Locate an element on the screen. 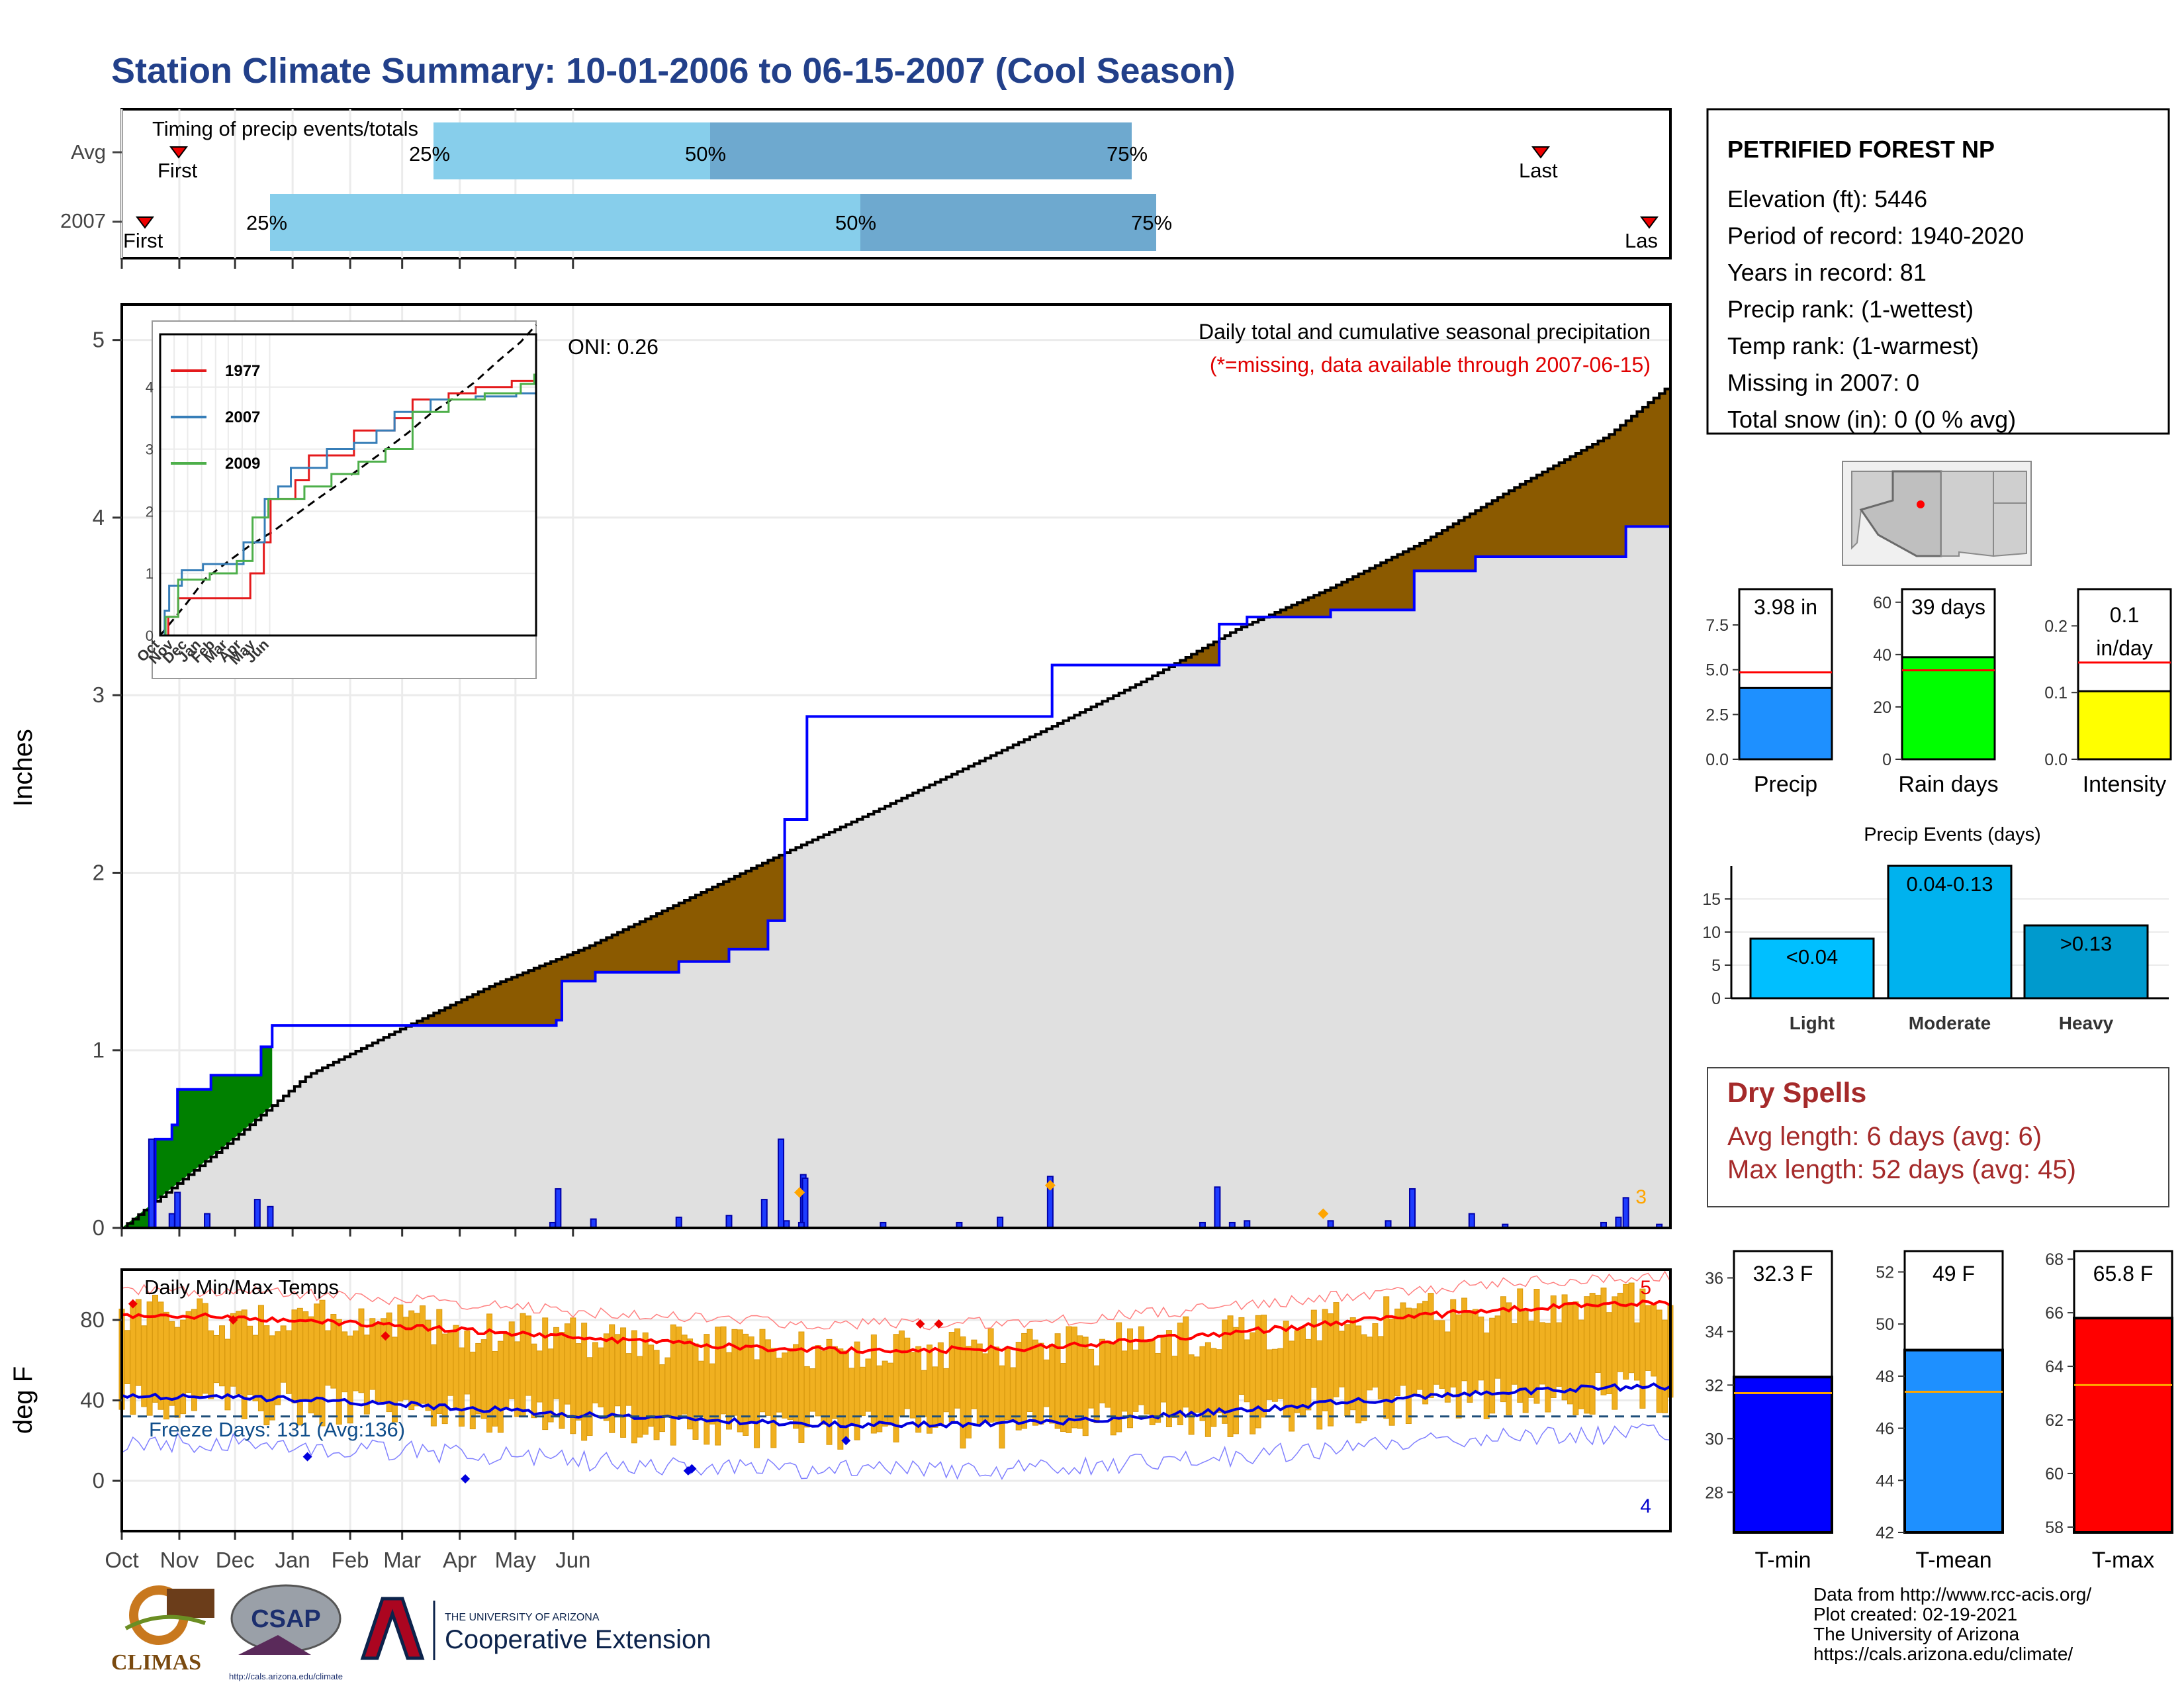 The image size is (2184, 1688). summary-tick-label: 2.5 is located at coordinates (1718, 715).